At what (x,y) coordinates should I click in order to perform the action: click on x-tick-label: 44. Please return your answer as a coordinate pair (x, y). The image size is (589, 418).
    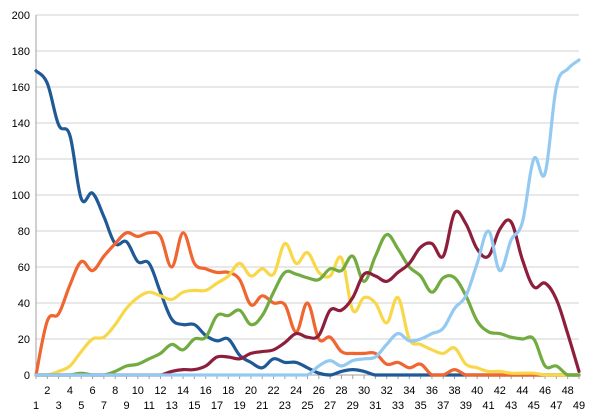
    Looking at the image, I should click on (522, 391).